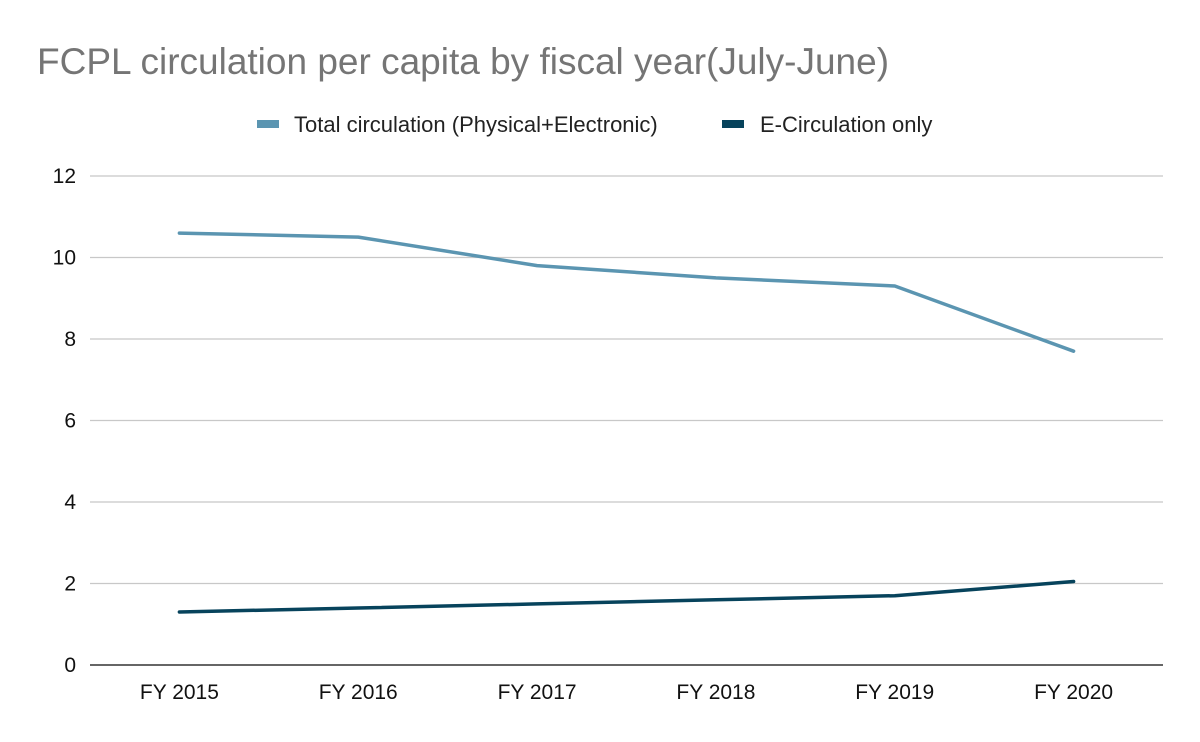  Describe the element at coordinates (268, 124) in the screenshot. I see `legend-swatch-total` at that location.